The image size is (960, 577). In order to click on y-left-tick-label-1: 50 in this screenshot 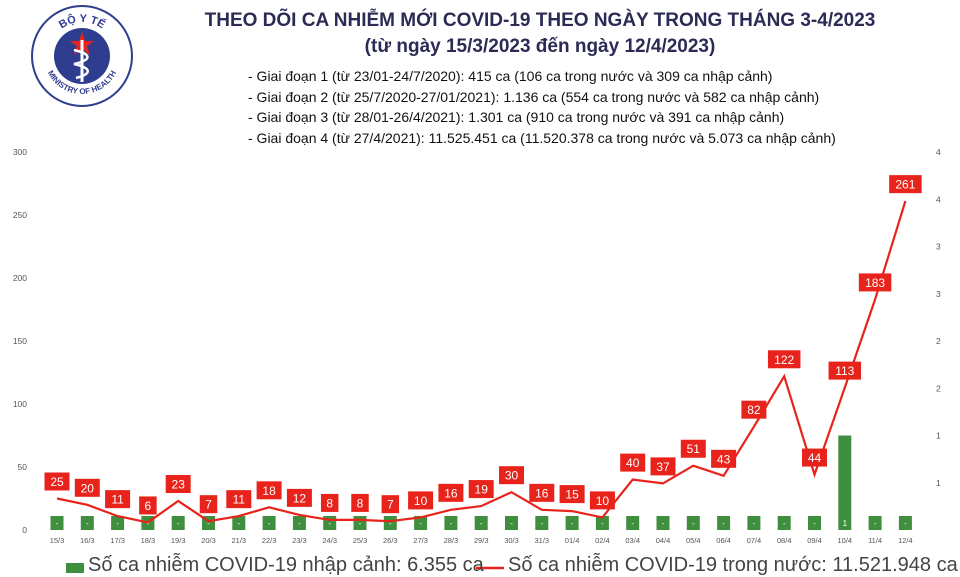, I will do `click(23, 467)`.